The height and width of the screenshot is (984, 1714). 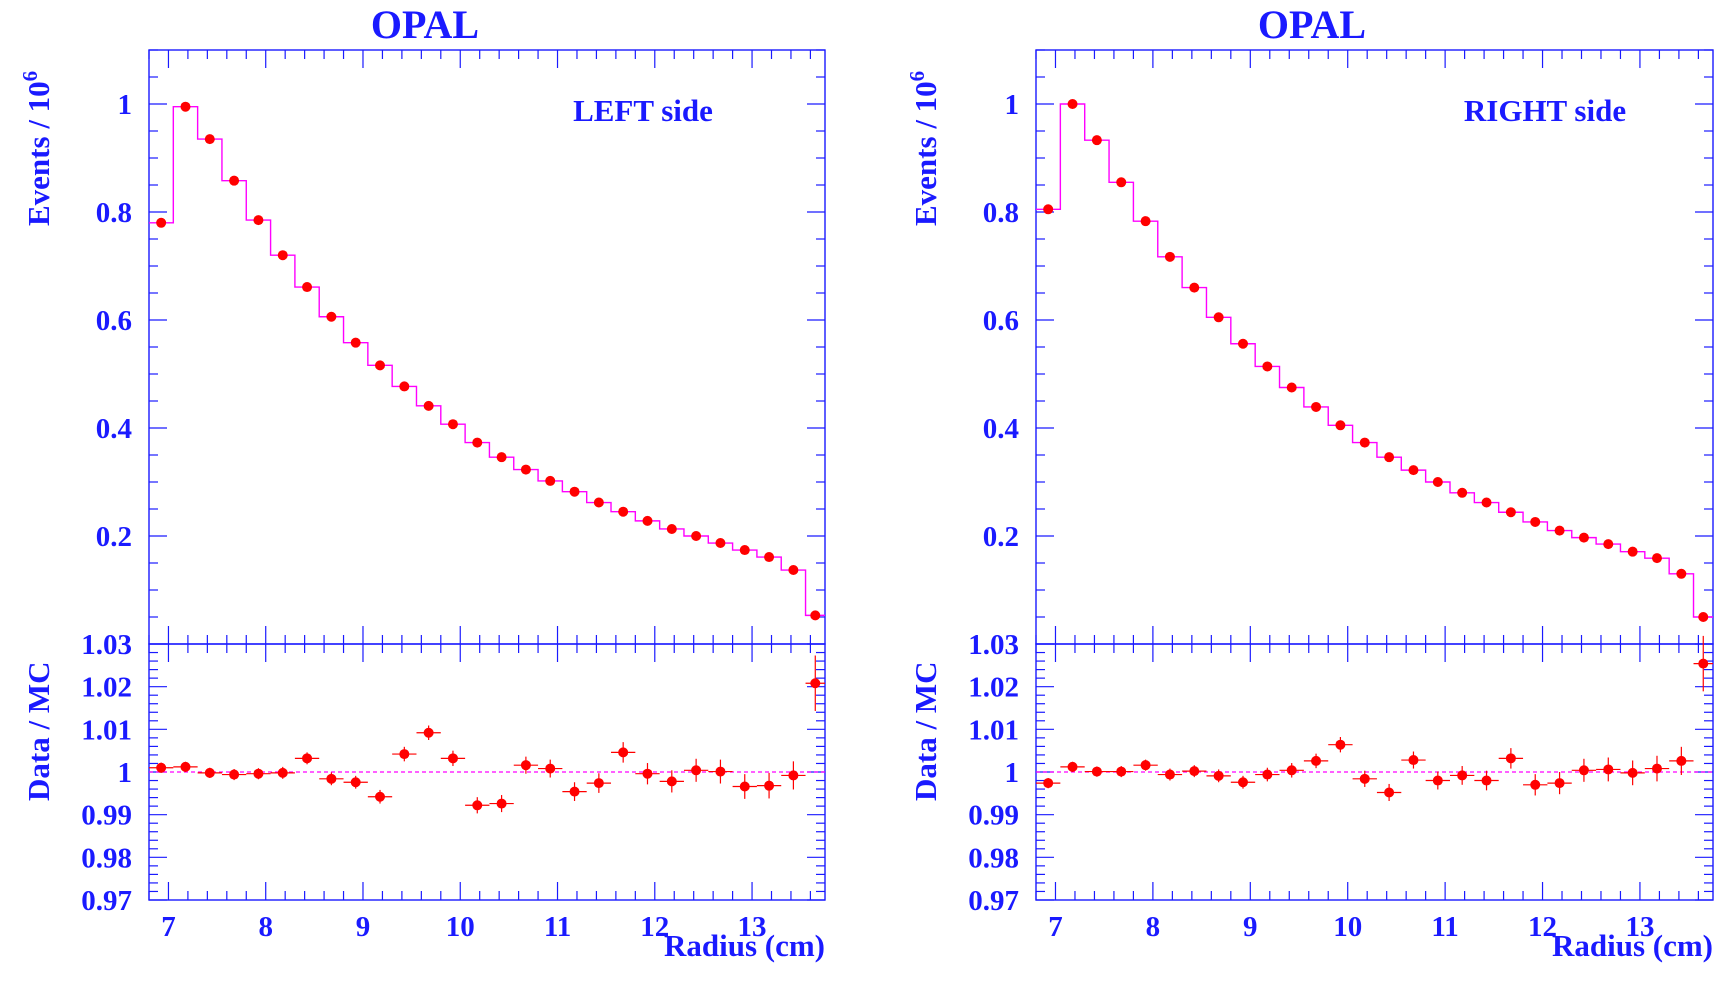 I want to click on left-chart-title: OPAL, so click(x=425, y=24).